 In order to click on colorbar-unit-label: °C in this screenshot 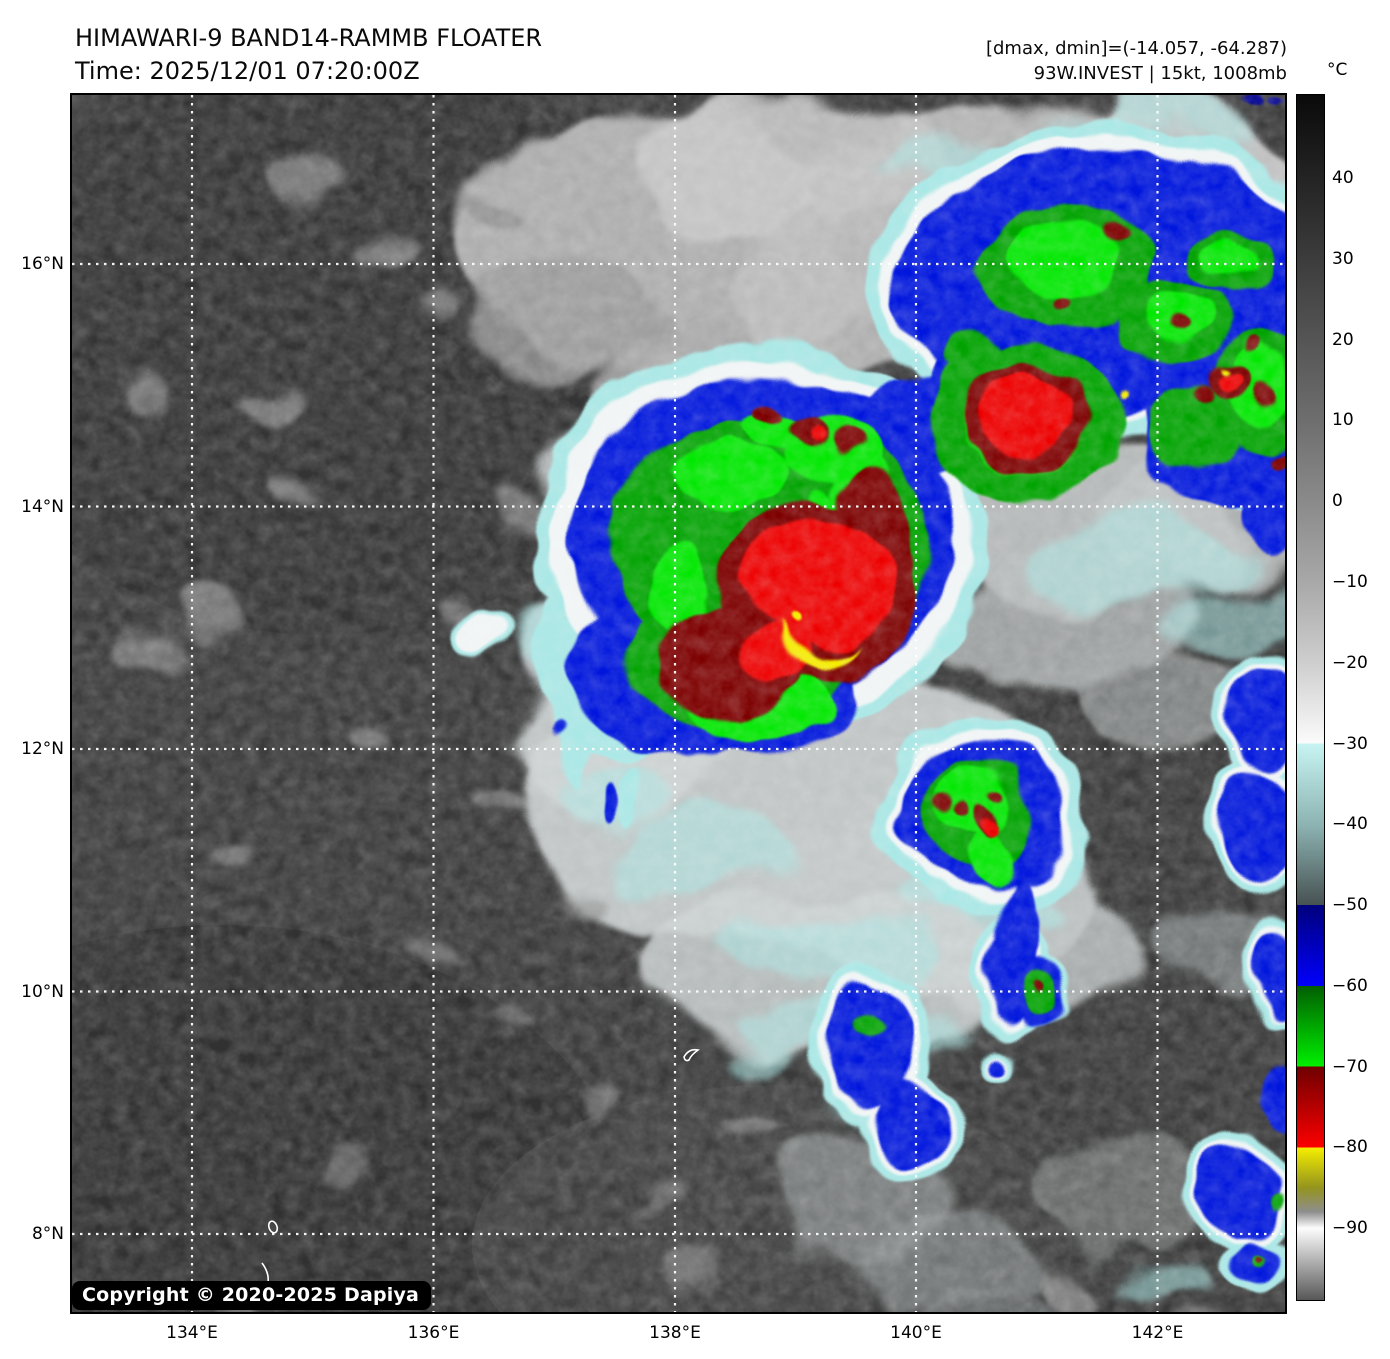, I will do `click(1337, 70)`.